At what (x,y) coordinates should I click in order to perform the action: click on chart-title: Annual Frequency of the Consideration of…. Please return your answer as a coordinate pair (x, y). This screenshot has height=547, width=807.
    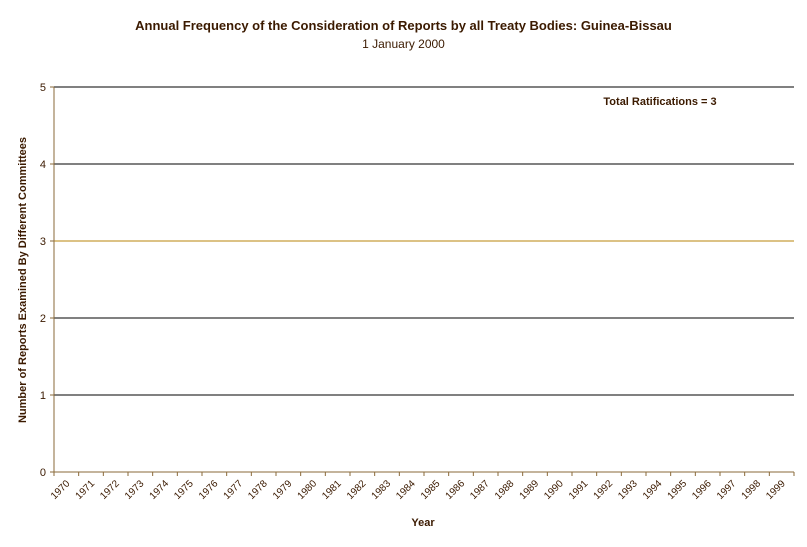
    Looking at the image, I should click on (403, 25).